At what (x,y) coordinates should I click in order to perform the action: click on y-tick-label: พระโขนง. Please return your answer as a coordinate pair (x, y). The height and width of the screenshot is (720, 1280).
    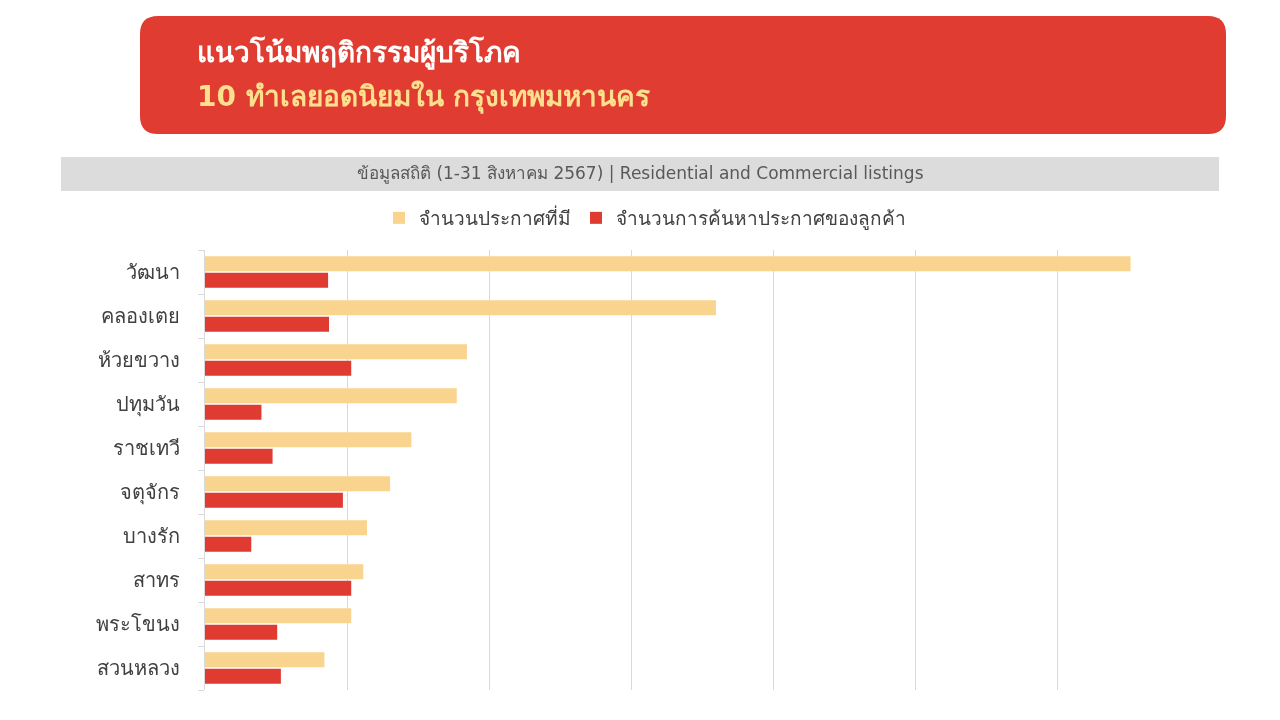
    Looking at the image, I should click on (138, 624).